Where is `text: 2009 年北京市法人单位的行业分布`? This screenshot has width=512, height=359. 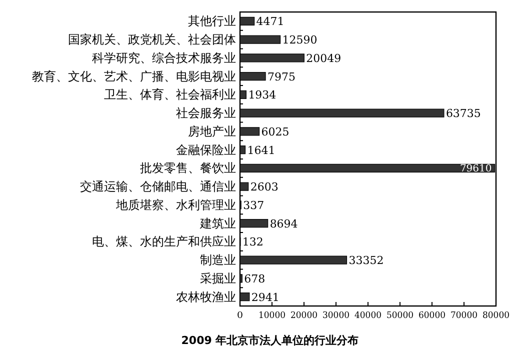 text: 2009 年北京市法人单位的行业分布 is located at coordinates (270, 340).